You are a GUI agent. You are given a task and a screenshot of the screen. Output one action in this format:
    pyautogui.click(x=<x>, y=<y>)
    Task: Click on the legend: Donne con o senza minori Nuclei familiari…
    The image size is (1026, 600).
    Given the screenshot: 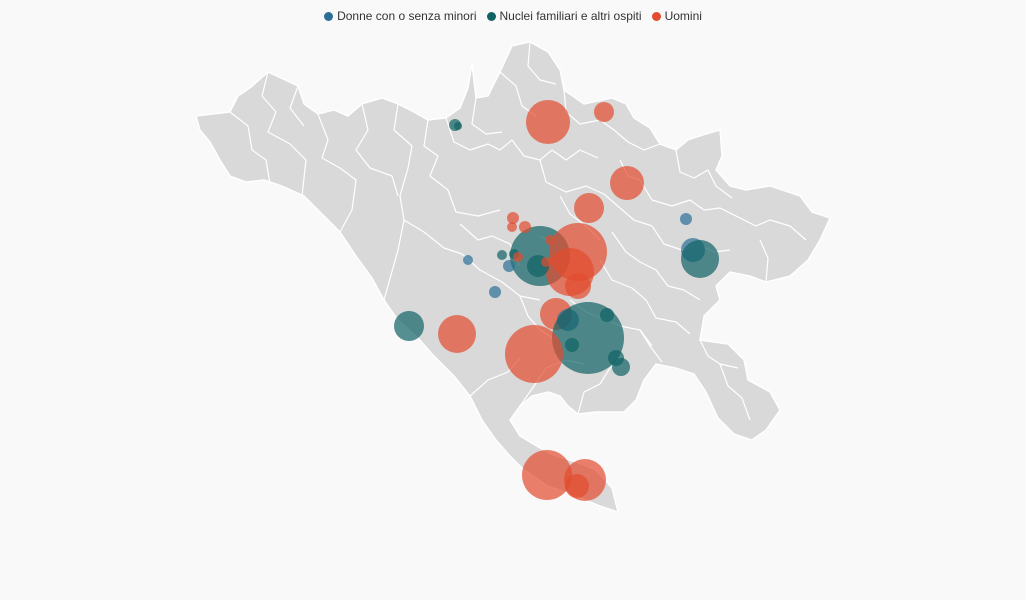 What is the action you would take?
    pyautogui.click(x=513, y=16)
    